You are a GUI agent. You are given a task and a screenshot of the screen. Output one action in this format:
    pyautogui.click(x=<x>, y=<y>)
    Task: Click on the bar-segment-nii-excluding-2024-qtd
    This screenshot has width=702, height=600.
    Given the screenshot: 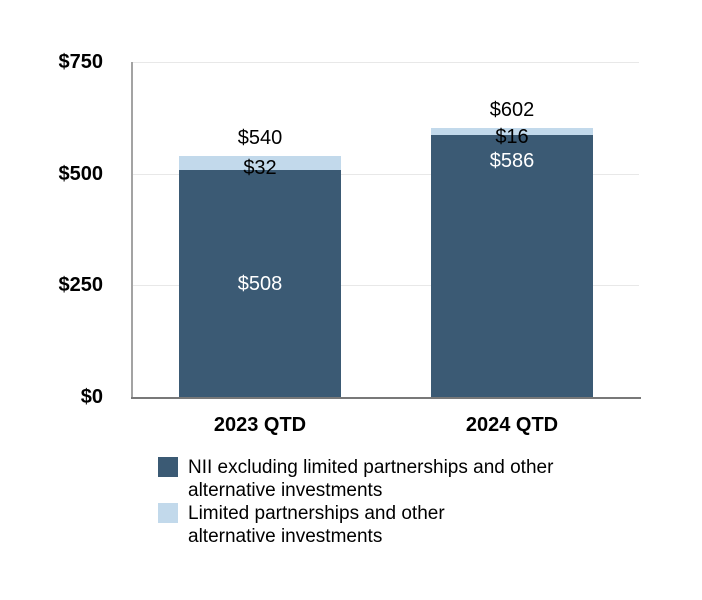 What is the action you would take?
    pyautogui.click(x=512, y=266)
    